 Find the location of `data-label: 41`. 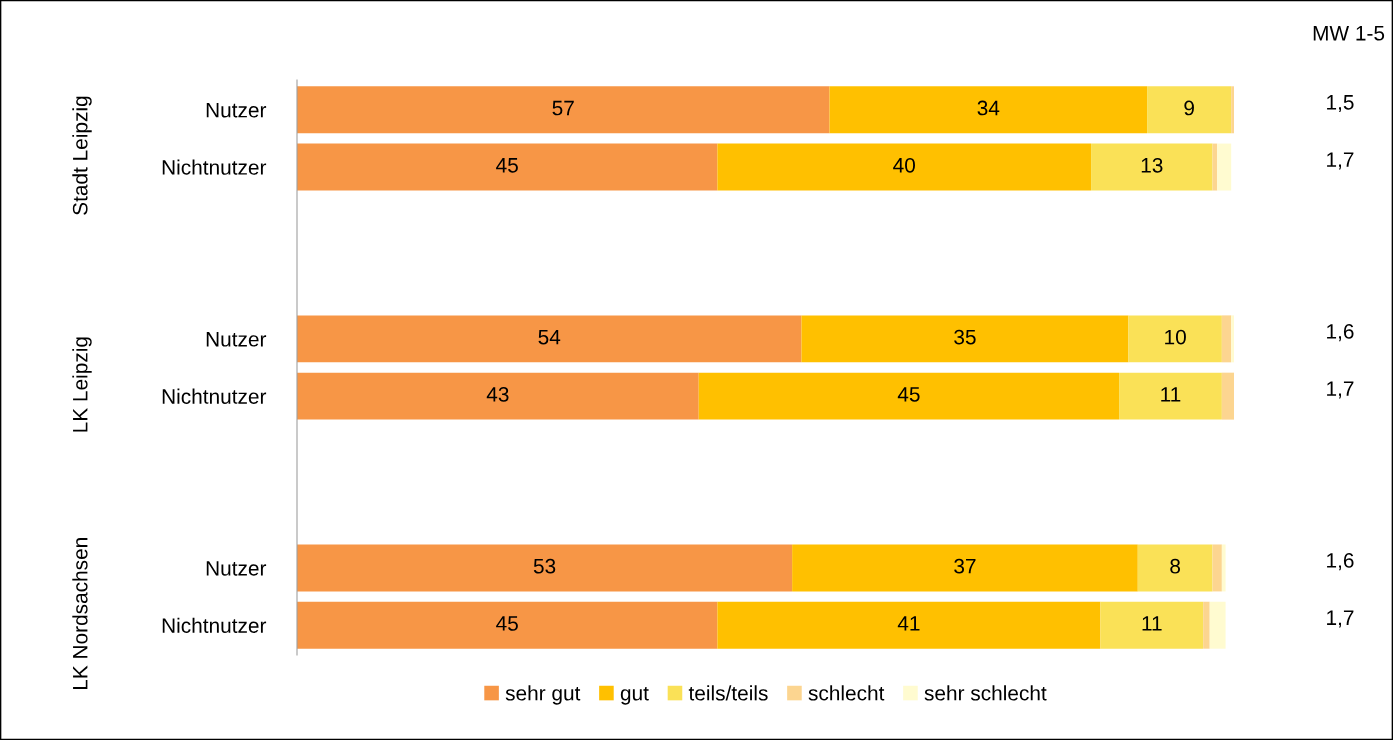

data-label: 41 is located at coordinates (908, 623).